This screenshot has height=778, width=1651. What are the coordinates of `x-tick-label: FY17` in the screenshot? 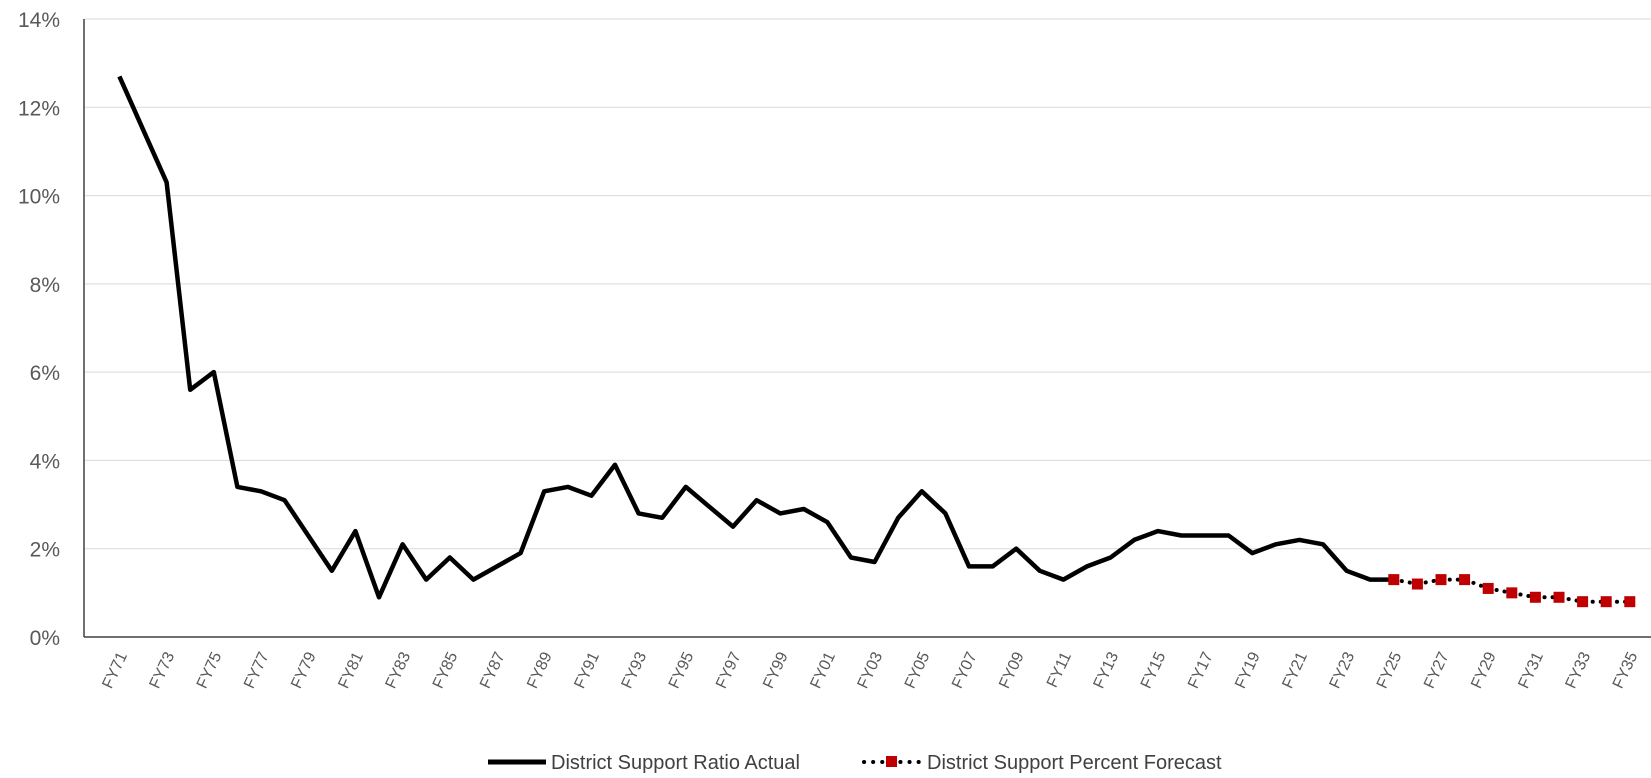 It's located at (1201, 670).